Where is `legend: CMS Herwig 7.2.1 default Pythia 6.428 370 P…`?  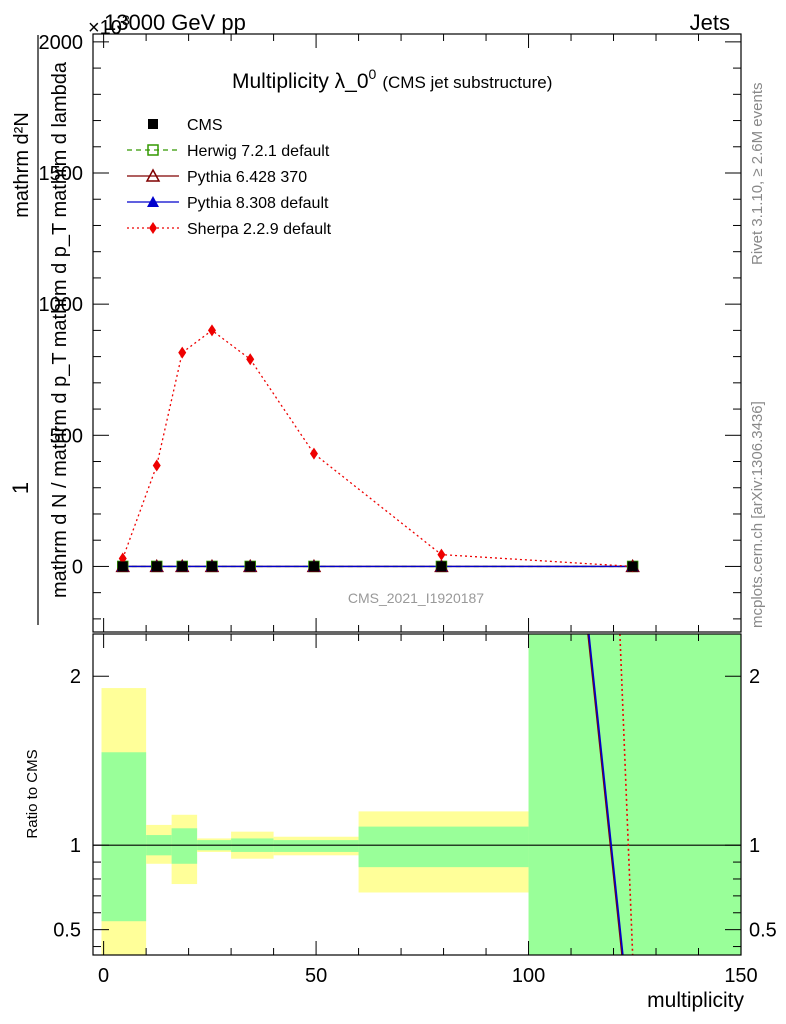 legend: CMS Herwig 7.2.1 default Pythia 6.428 370 P… is located at coordinates (229, 177).